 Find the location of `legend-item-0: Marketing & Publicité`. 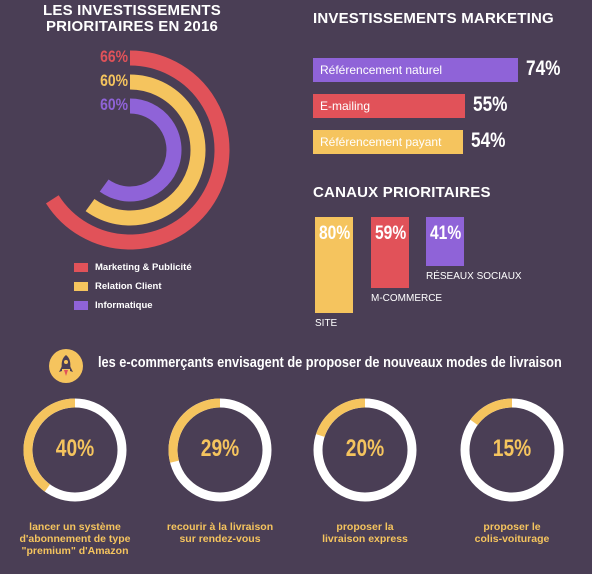

legend-item-0: Marketing & Publicité is located at coordinates (133, 267).